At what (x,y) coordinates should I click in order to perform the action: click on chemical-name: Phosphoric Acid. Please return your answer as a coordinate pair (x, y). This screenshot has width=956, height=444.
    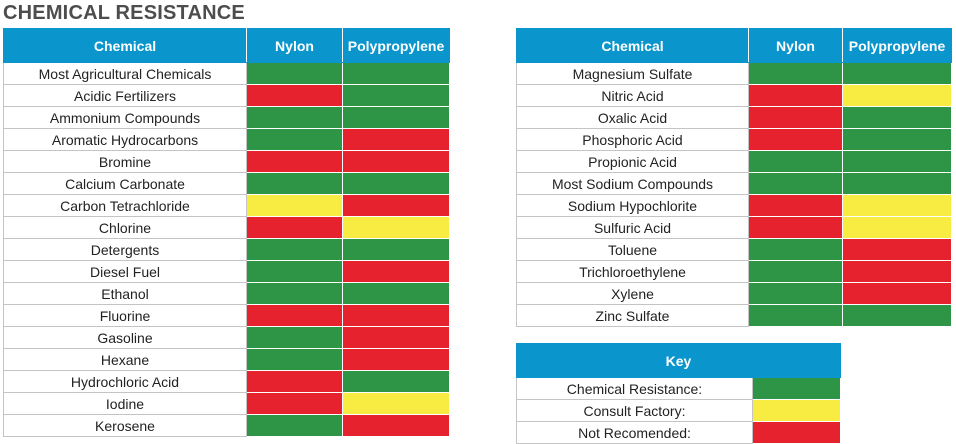
    Looking at the image, I should click on (632, 139).